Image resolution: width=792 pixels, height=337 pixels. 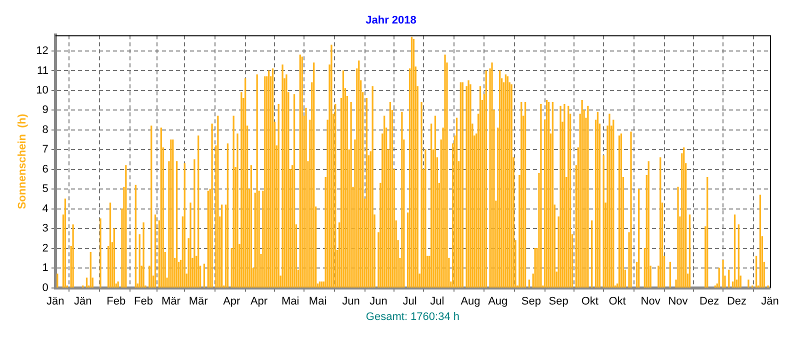 I want to click on y-tick-label: 8, so click(x=45, y=130).